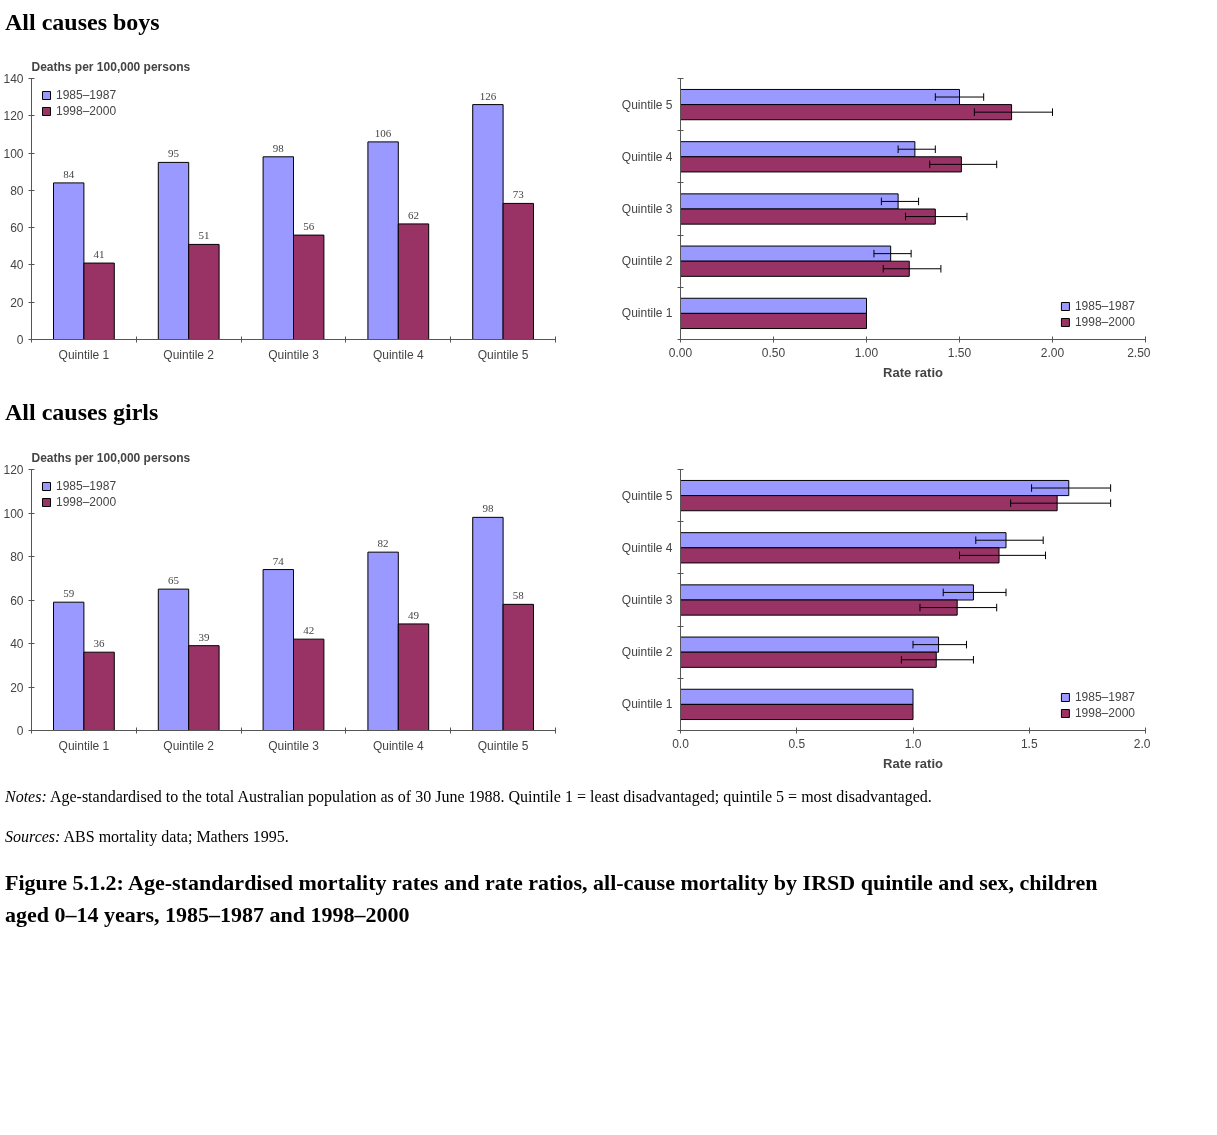 Image resolution: width=1217 pixels, height=1135 pixels. I want to click on x-tick-label: 0.0, so click(681, 743).